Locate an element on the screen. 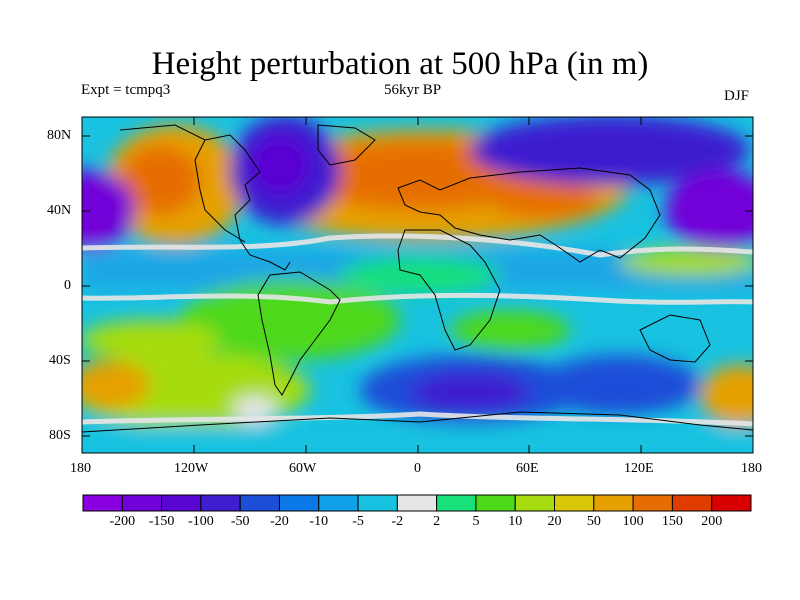 The width and height of the screenshot is (800, 600). colorbar is located at coordinates (417, 503).